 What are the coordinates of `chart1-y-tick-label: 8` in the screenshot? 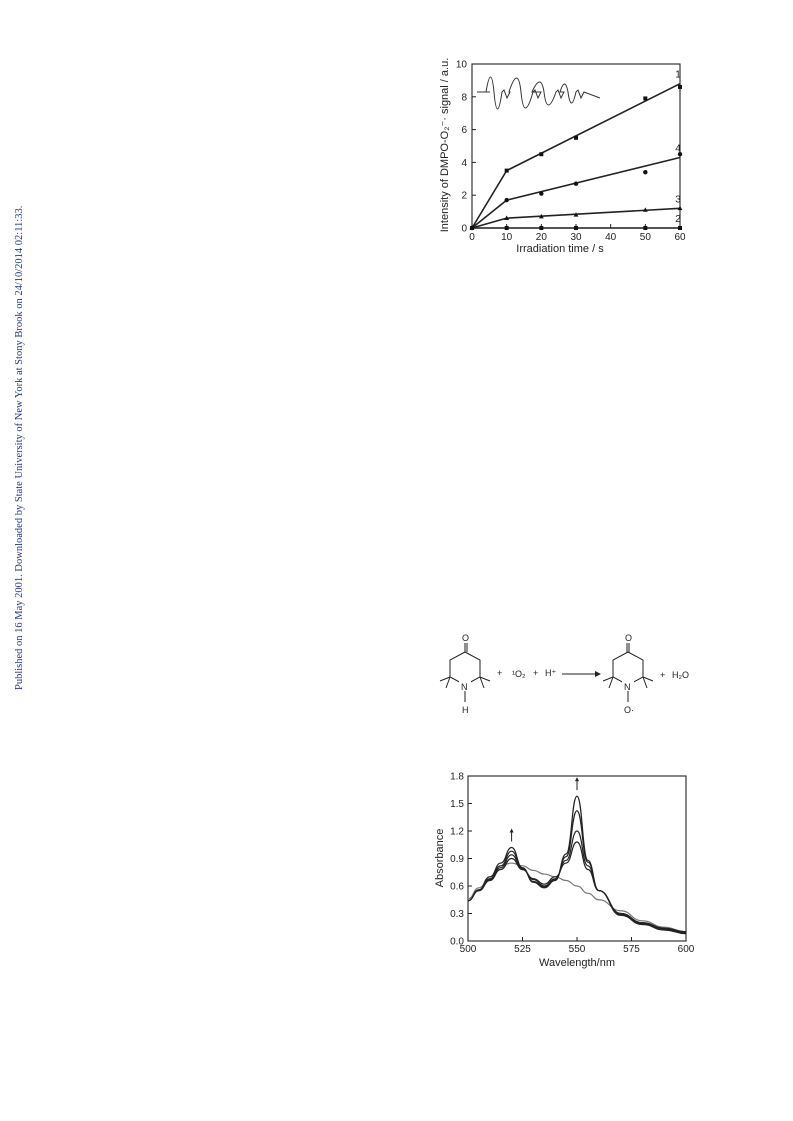 It's located at (464, 97).